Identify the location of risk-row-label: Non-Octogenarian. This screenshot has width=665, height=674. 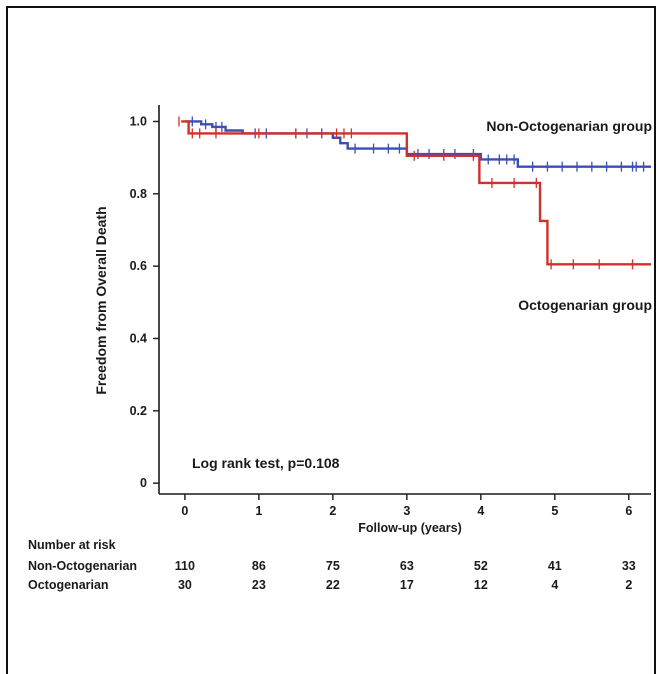
(83, 566).